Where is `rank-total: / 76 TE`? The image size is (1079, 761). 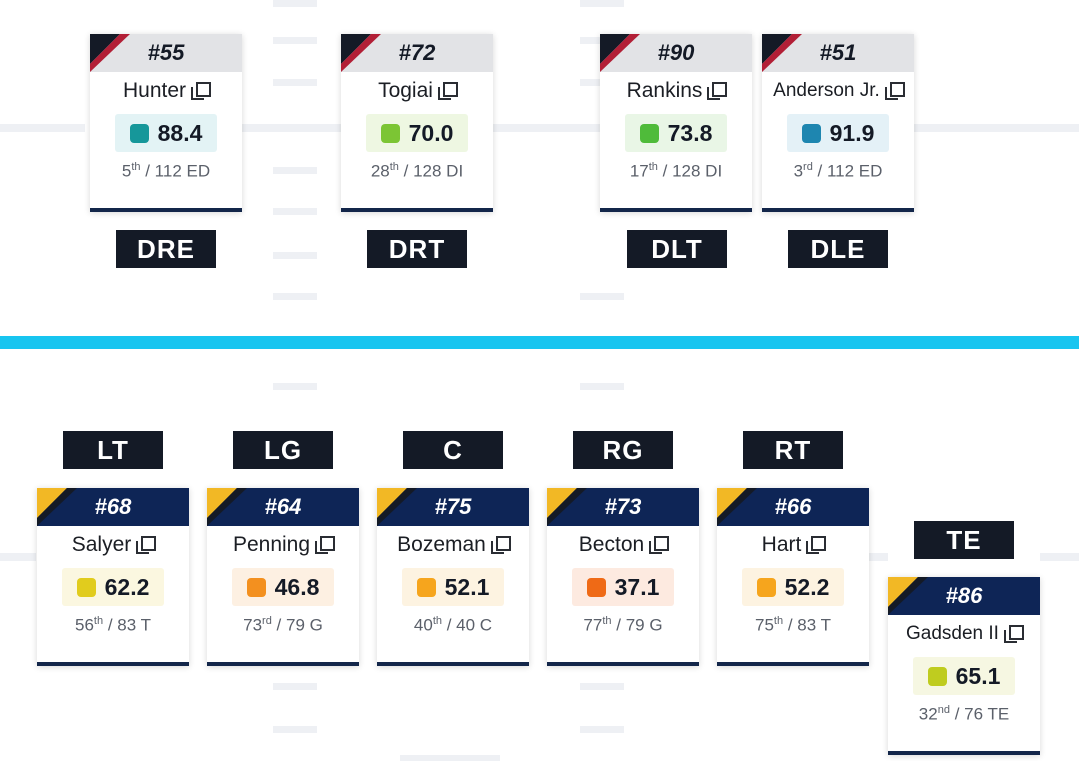 rank-total: / 76 TE is located at coordinates (979, 714).